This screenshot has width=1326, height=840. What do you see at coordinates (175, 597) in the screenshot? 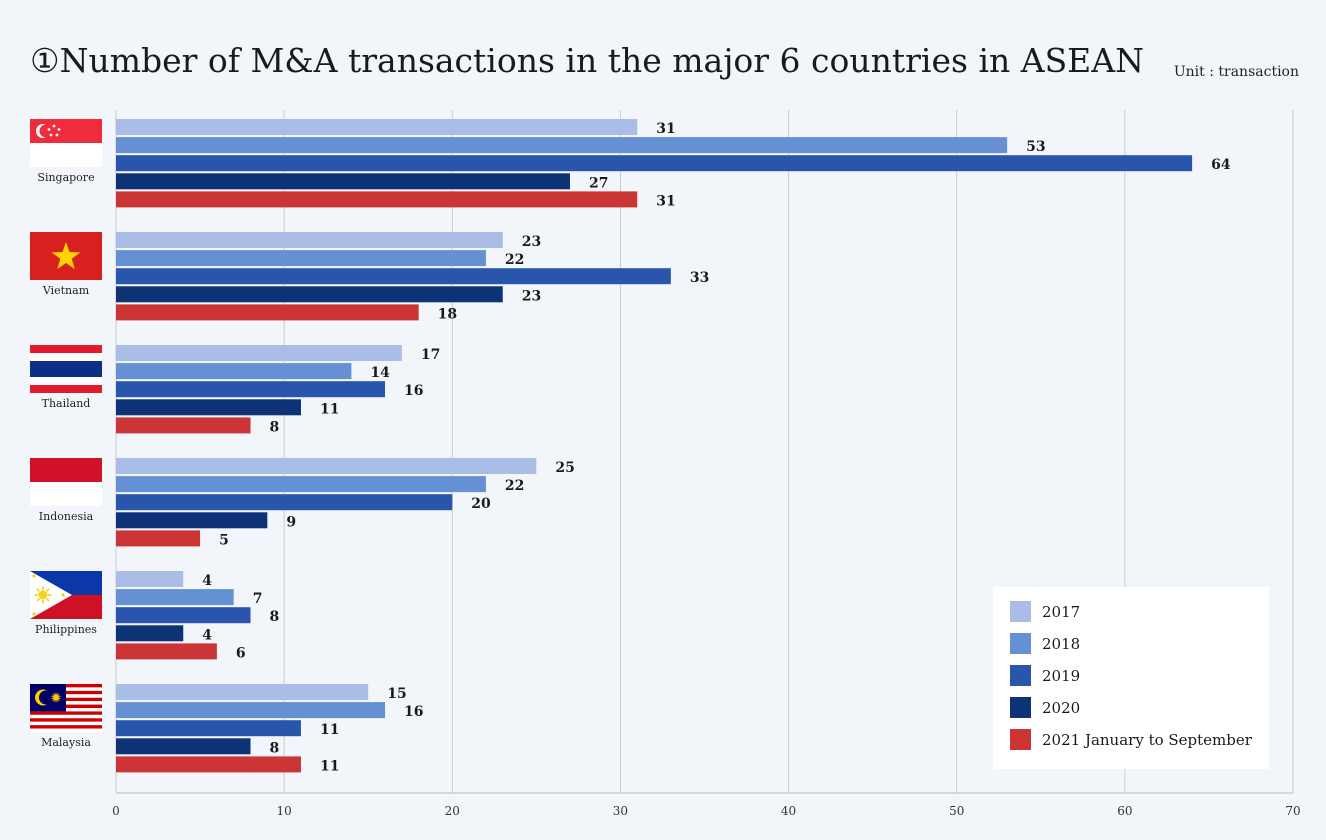
I see `bar-philippines-2018` at bounding box center [175, 597].